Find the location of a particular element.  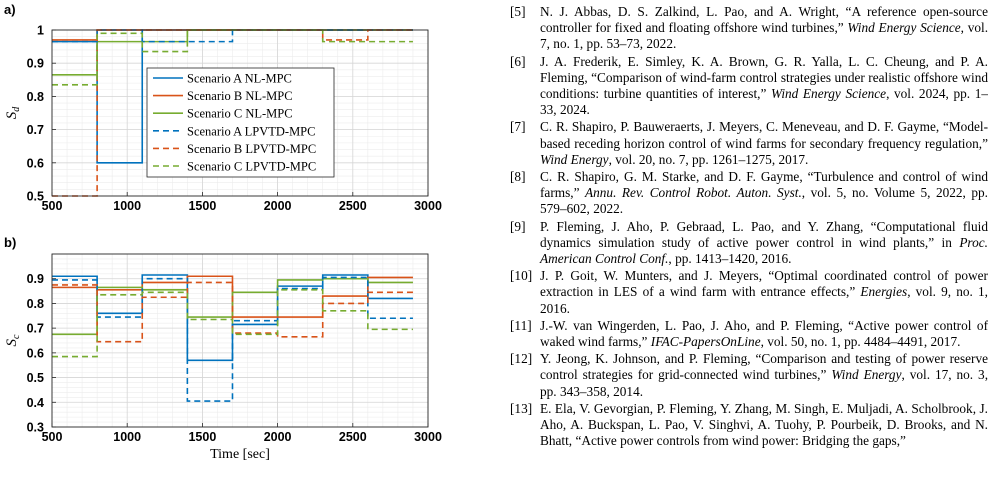

panel-label: b) is located at coordinates (10, 242).